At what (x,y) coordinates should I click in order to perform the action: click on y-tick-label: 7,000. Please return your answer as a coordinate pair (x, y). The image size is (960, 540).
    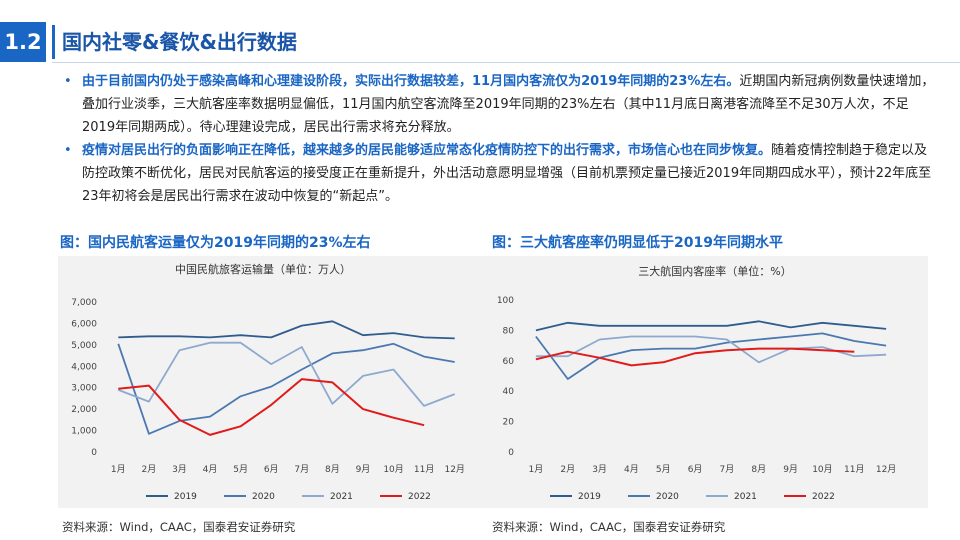
    Looking at the image, I should click on (84, 303).